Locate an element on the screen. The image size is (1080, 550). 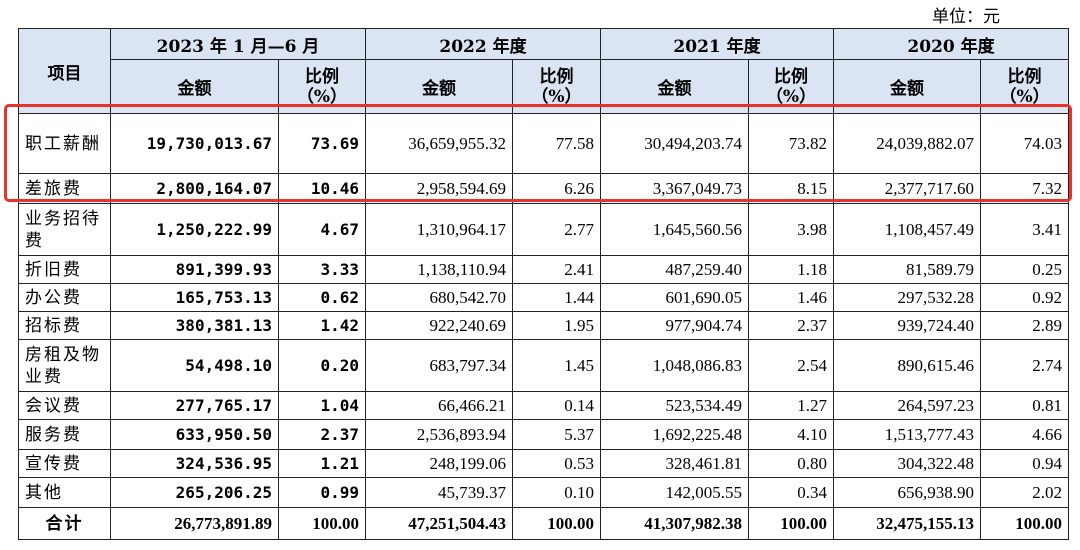
ratio-cell: 1.46 is located at coordinates (791, 297).